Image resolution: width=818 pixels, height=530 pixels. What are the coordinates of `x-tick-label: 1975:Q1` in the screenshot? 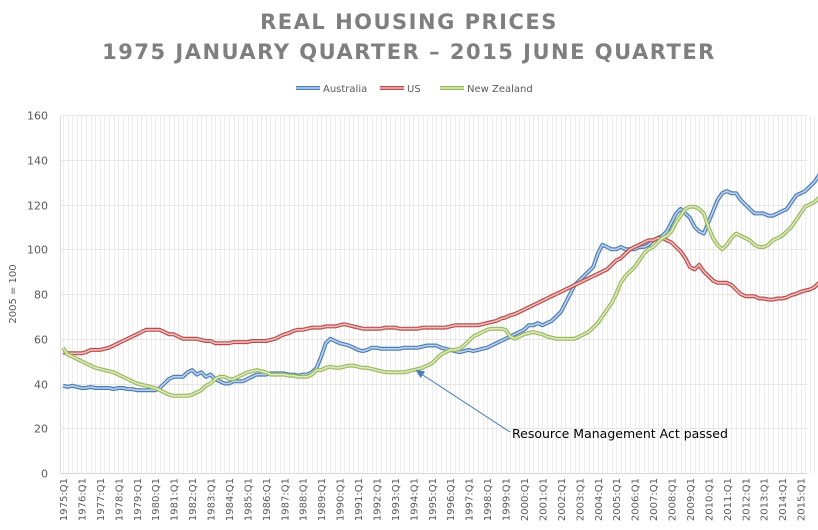 It's located at (64, 499).